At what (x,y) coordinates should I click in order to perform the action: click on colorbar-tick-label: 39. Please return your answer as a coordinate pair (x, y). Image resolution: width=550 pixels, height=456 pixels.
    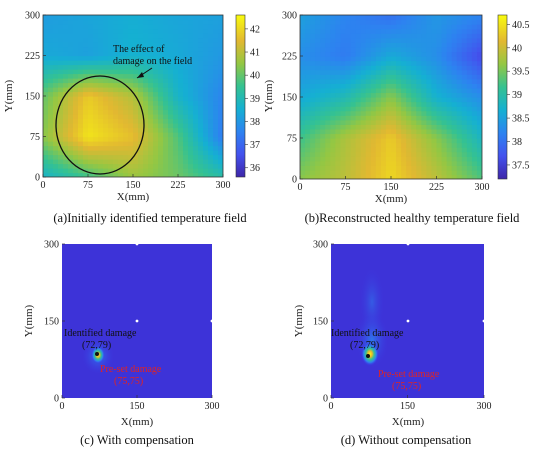
    Looking at the image, I should click on (517, 95).